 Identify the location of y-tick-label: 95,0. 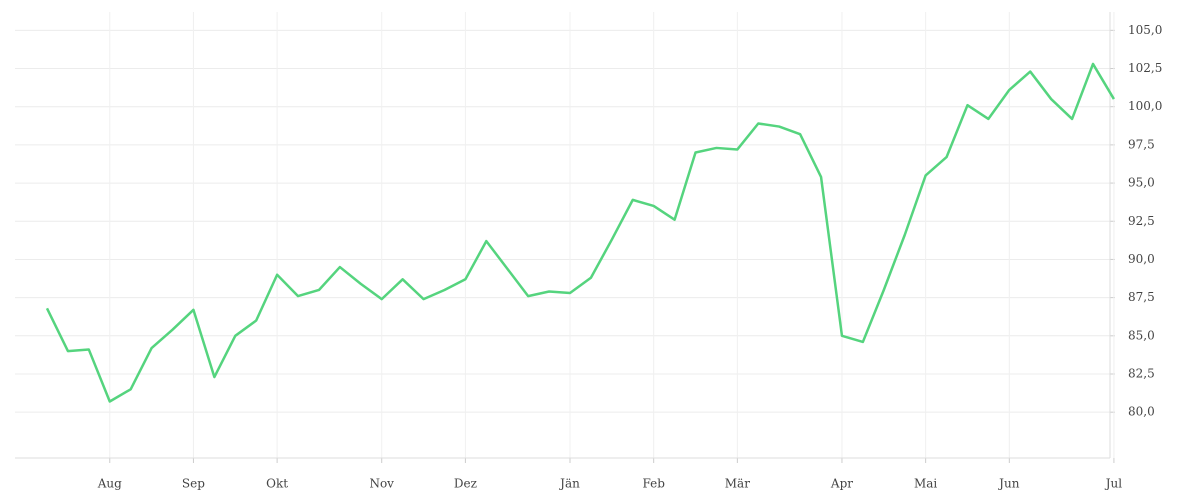
(1141, 183).